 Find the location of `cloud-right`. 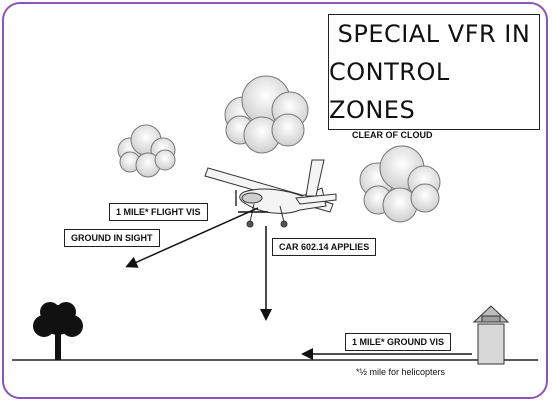

cloud-right is located at coordinates (400, 184).